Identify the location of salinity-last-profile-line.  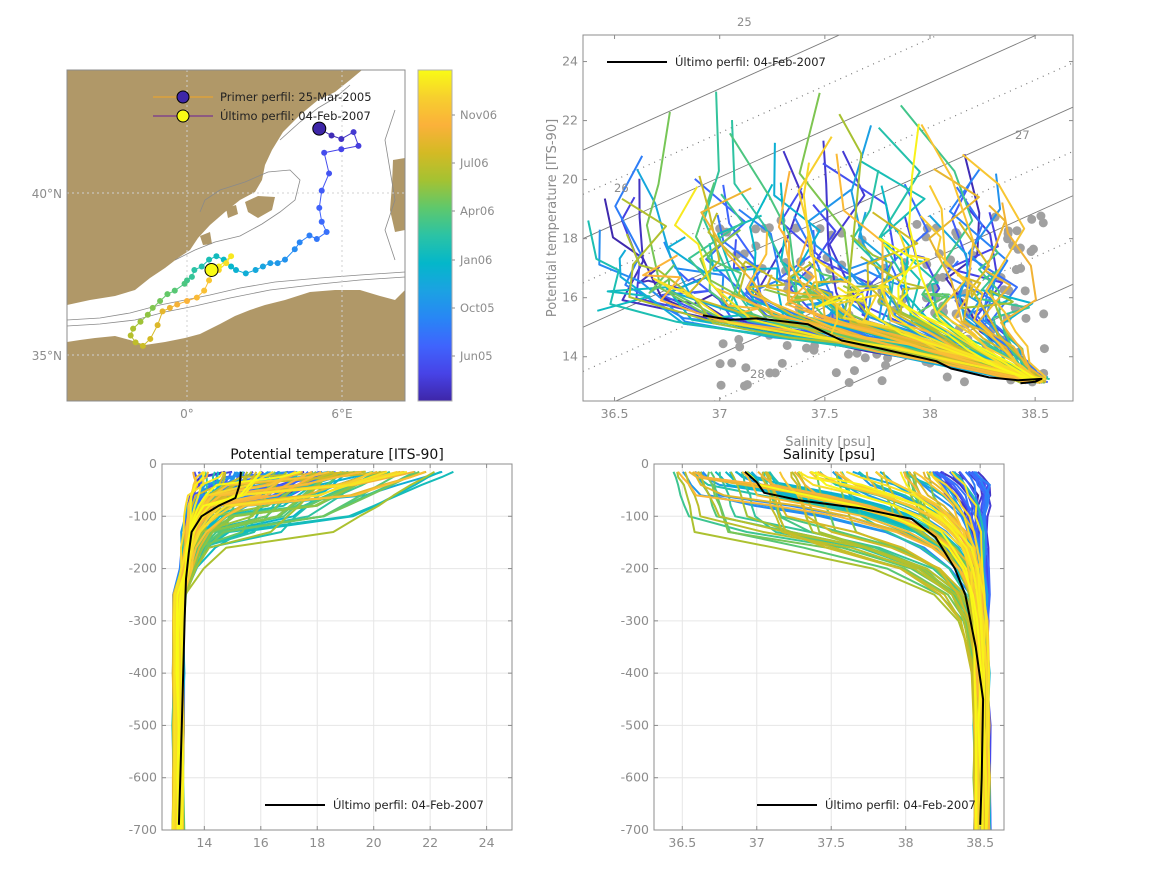
(864, 648).